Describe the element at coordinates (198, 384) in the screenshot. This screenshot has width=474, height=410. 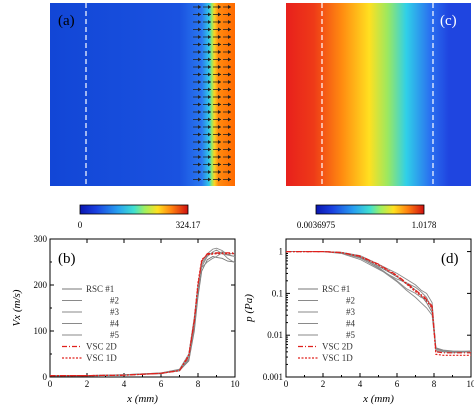
I see `x-tick-label: 8` at that location.